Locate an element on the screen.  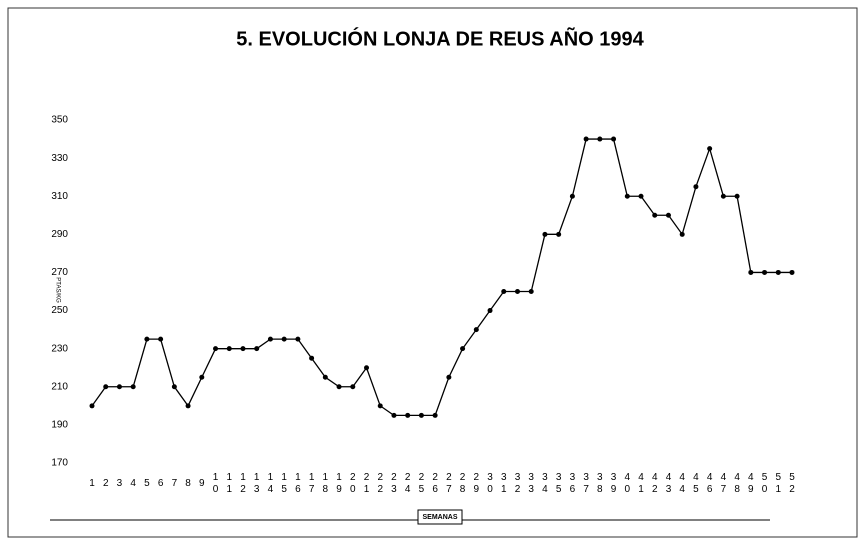
x-tick-label: 21 is located at coordinates (366, 484).